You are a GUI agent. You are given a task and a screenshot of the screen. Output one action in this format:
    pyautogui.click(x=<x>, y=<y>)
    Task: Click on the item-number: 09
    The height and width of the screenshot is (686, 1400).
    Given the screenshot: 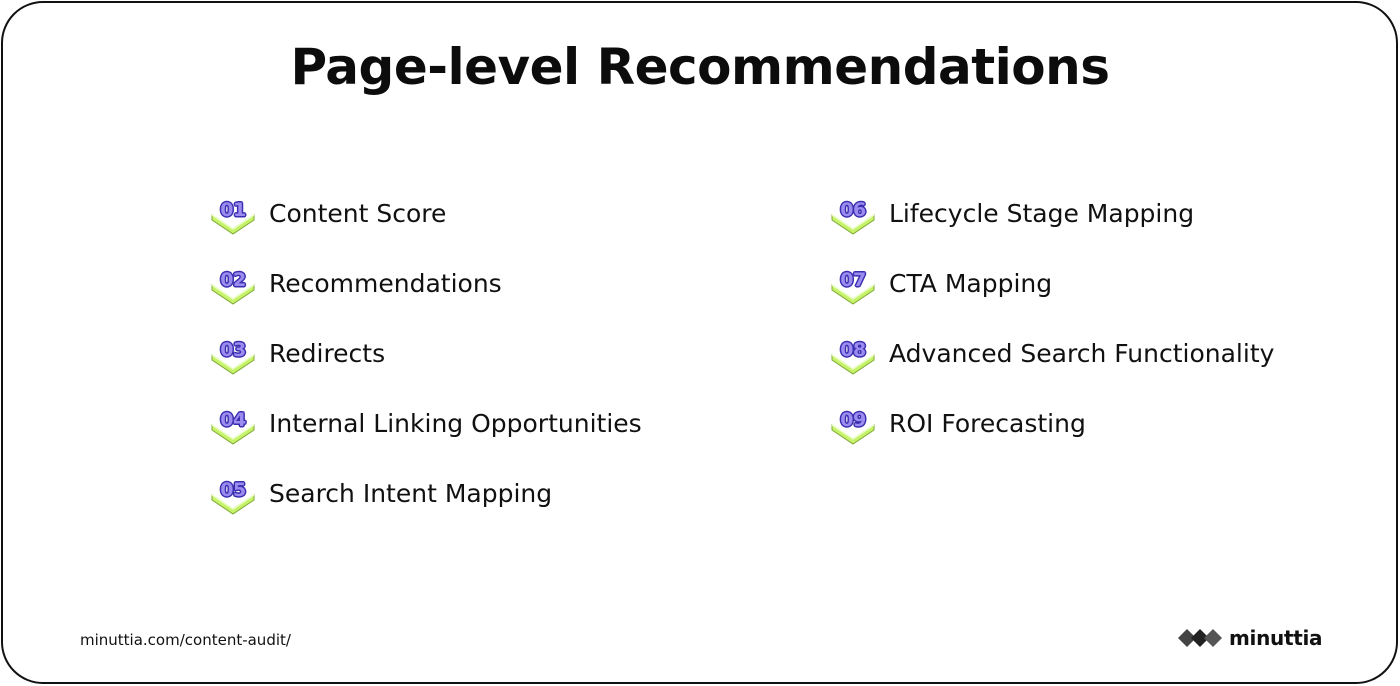 What is the action you would take?
    pyautogui.click(x=853, y=420)
    